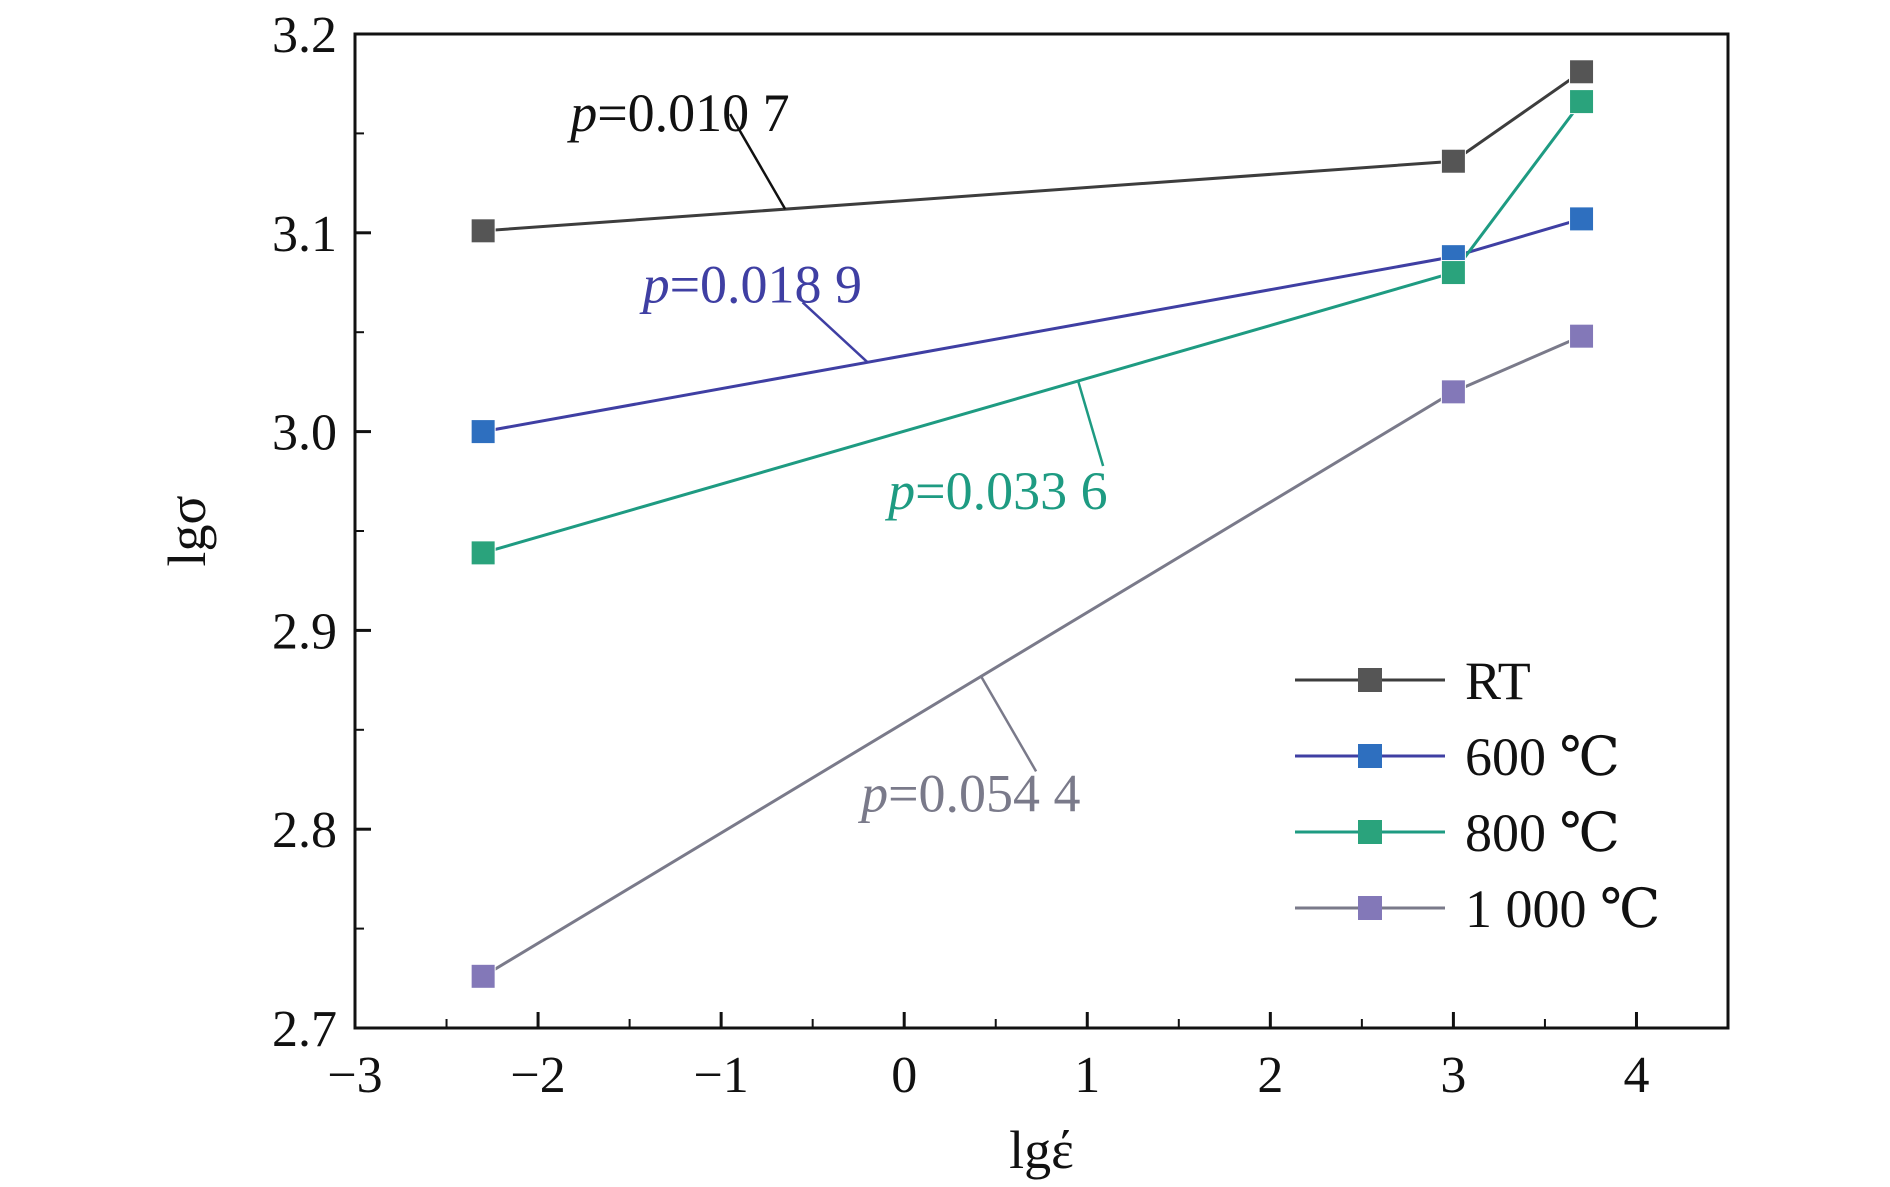 This screenshot has width=1890, height=1187. I want to click on x-tick-label: −3, so click(354, 1075).